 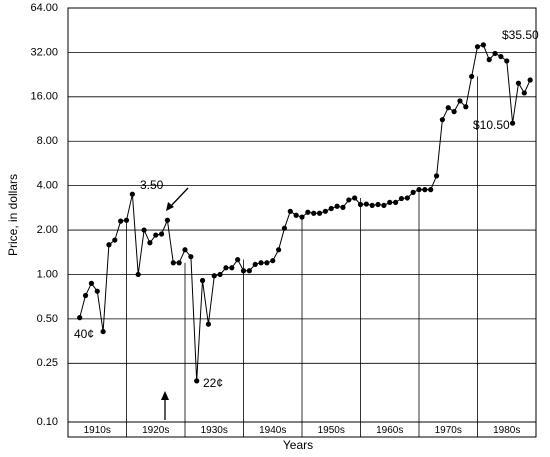 I want to click on x-tick-label: 1940s, so click(x=272, y=430).